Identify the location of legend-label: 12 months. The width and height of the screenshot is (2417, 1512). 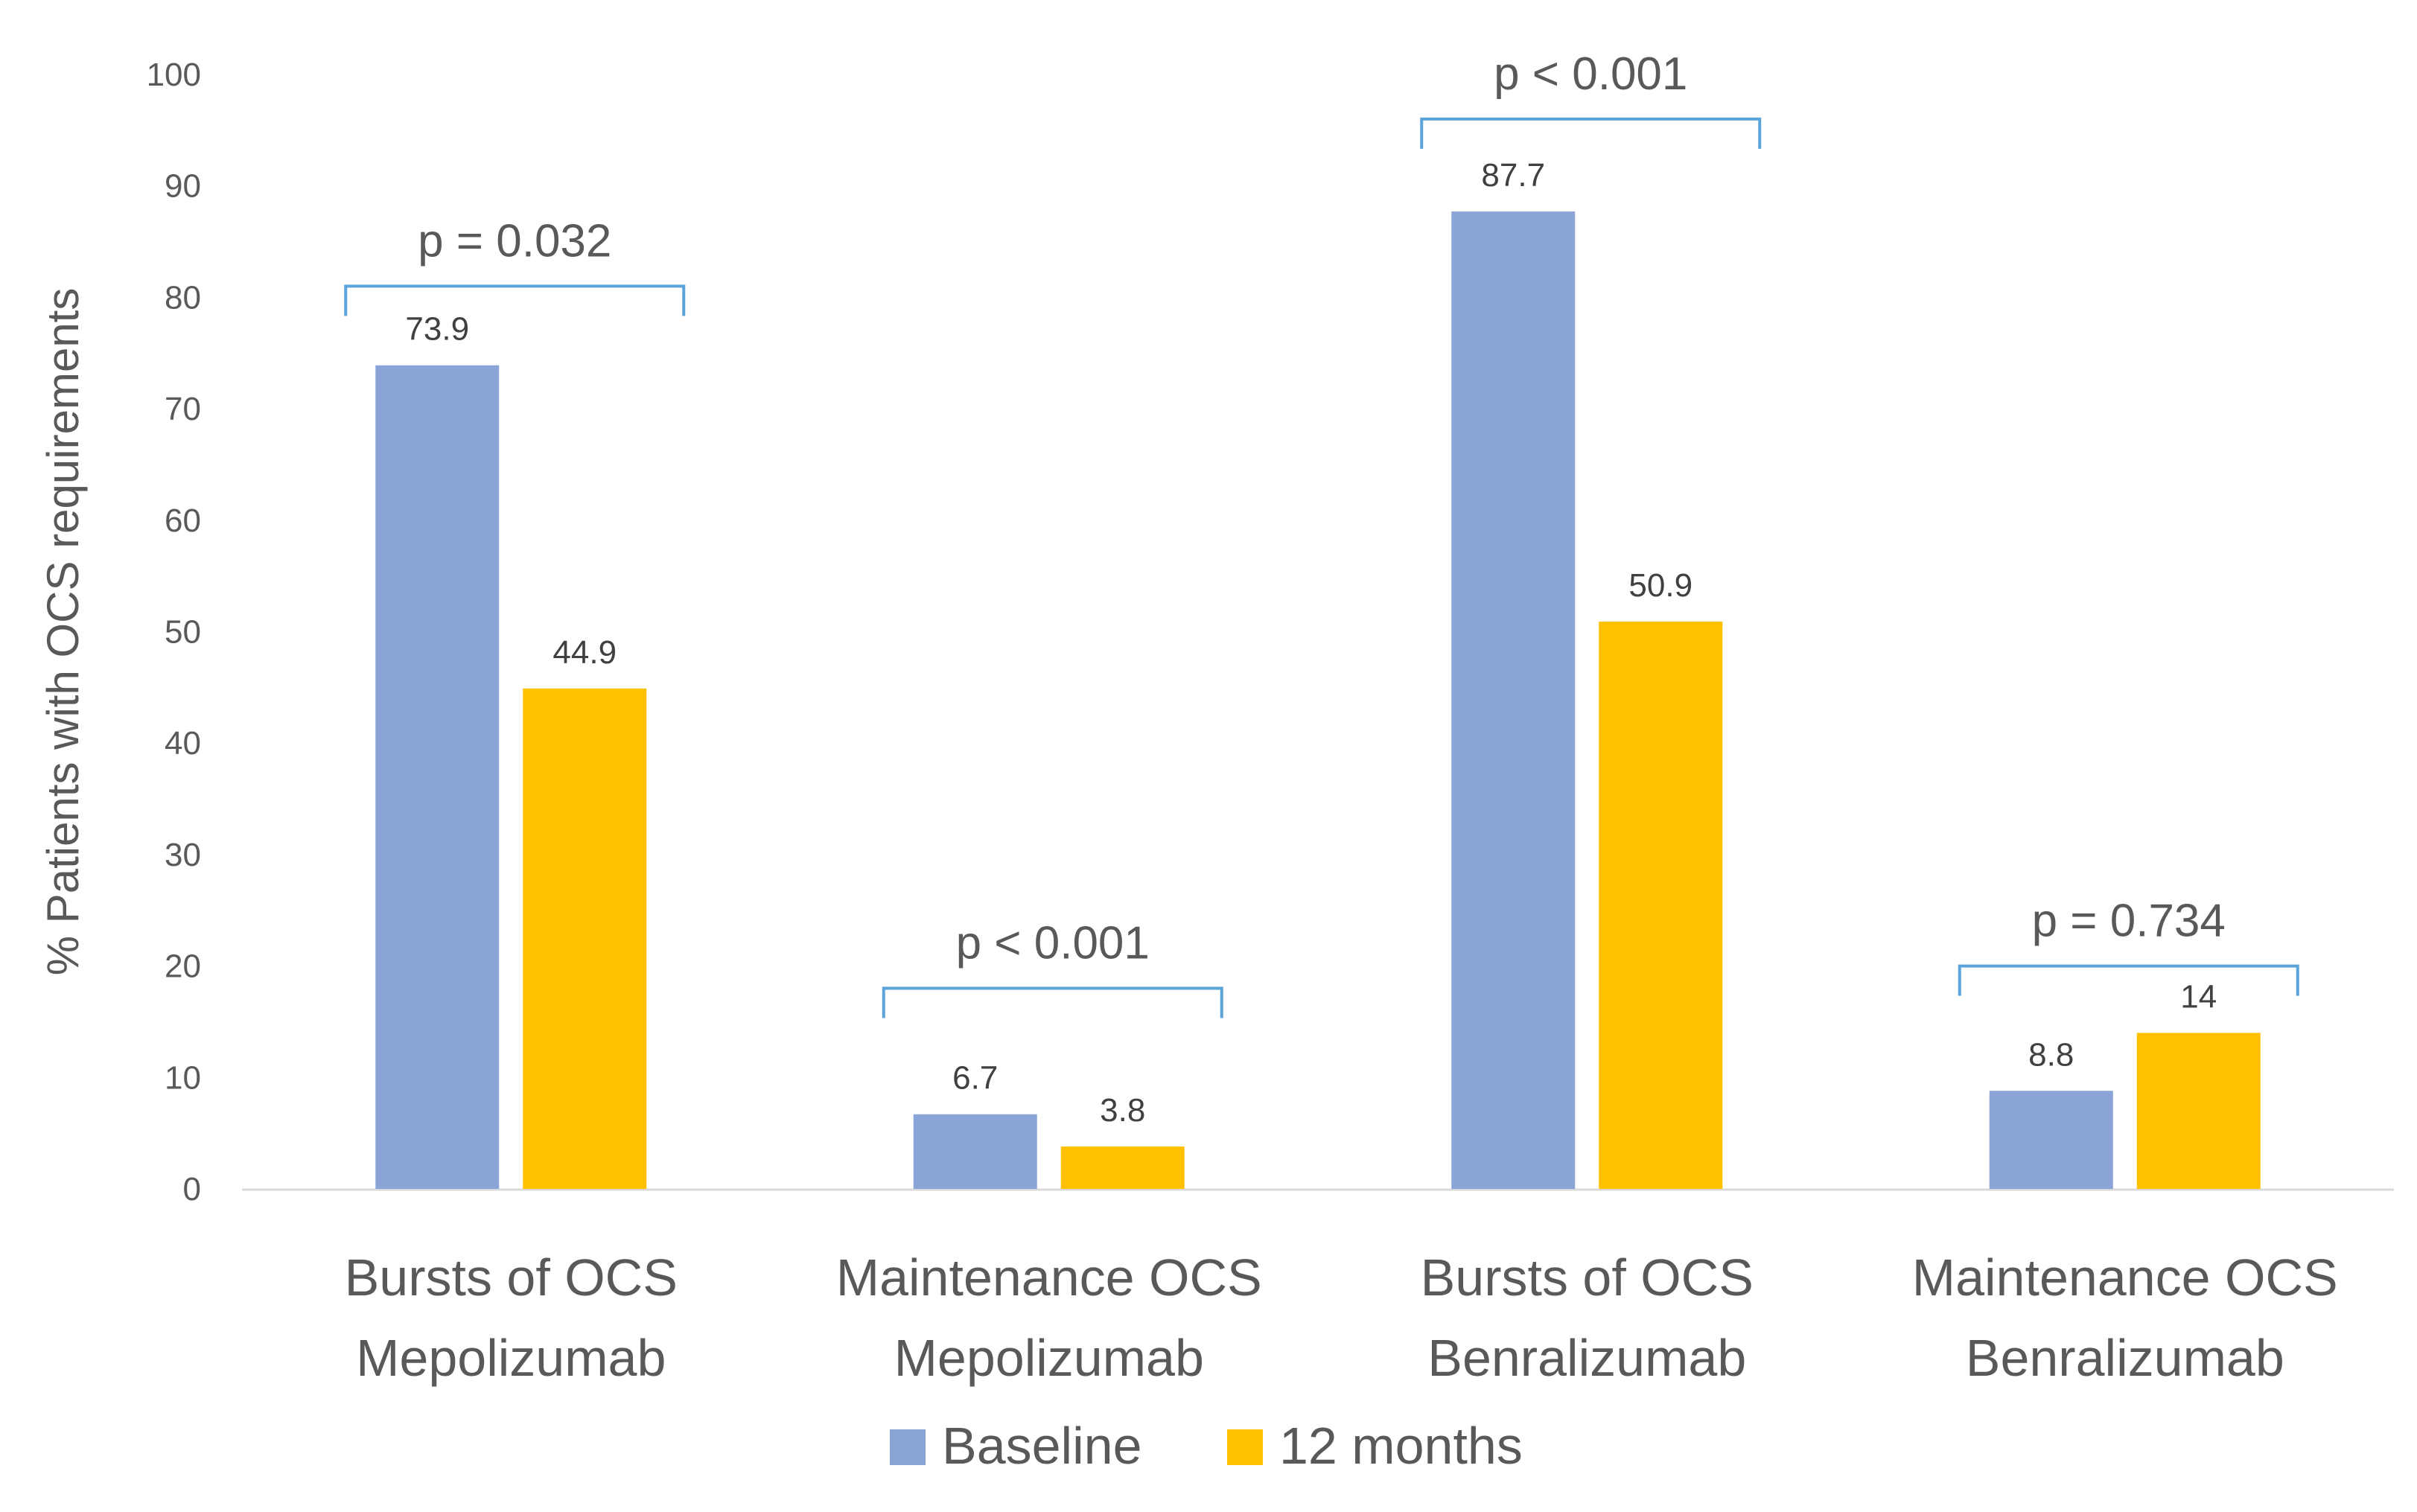
(1401, 1446).